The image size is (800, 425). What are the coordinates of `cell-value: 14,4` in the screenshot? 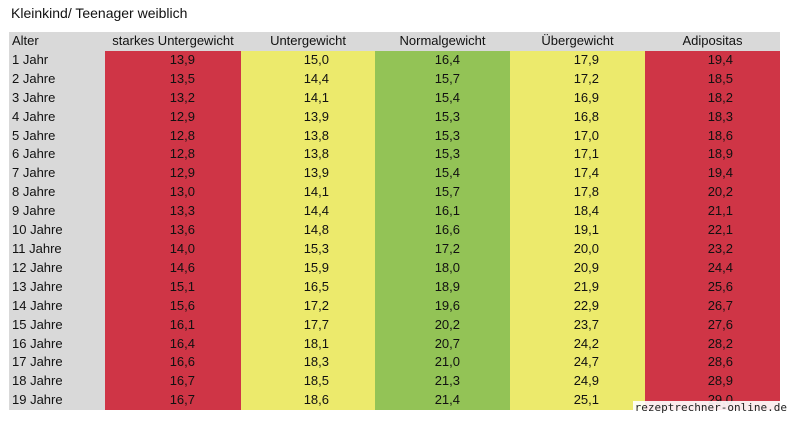 It's located at (316, 78).